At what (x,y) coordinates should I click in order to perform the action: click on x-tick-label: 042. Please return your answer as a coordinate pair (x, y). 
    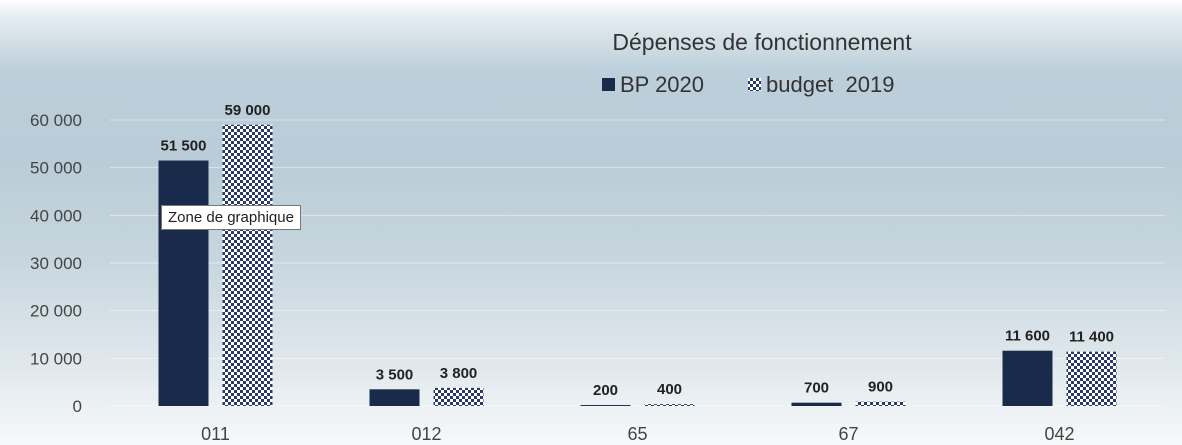
    Looking at the image, I should click on (1059, 434).